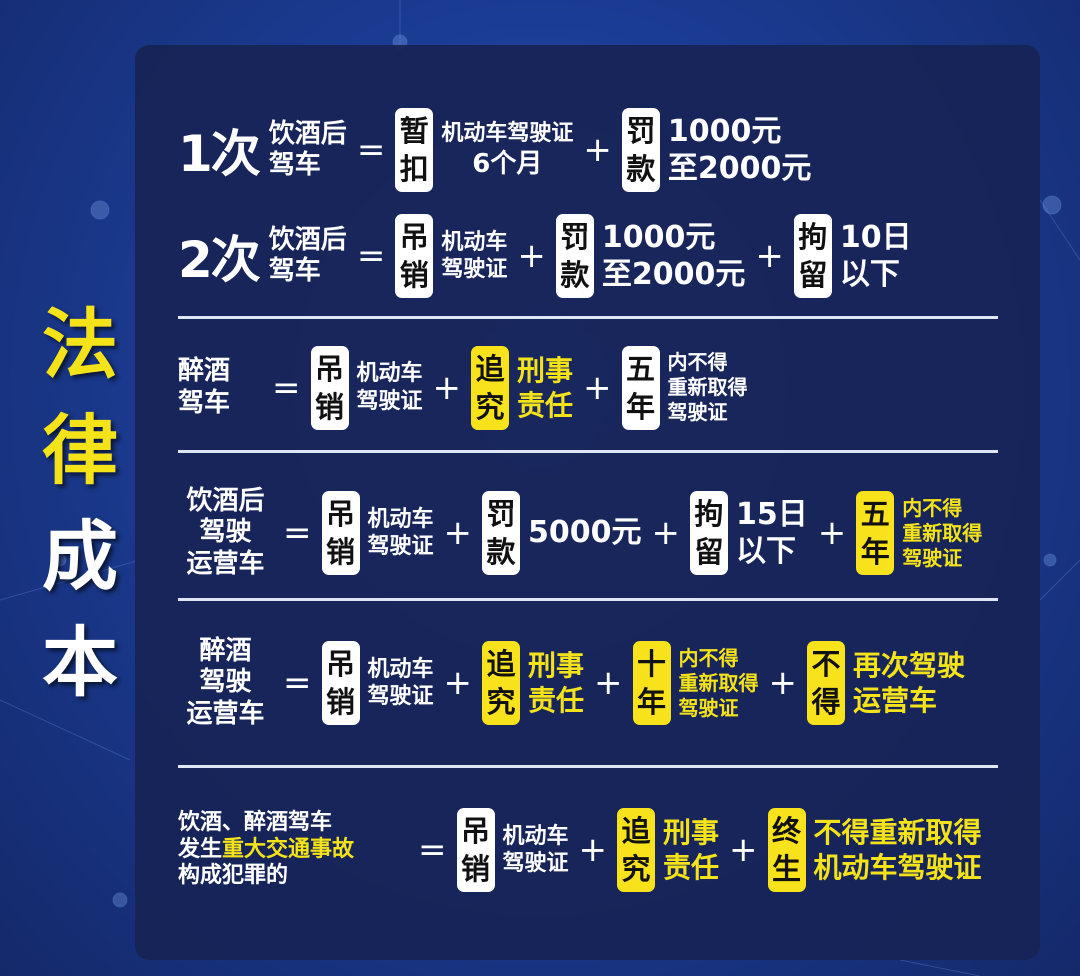 The width and height of the screenshot is (1080, 976). What do you see at coordinates (575, 275) in the screenshot?
I see `badge-char: 款` at bounding box center [575, 275].